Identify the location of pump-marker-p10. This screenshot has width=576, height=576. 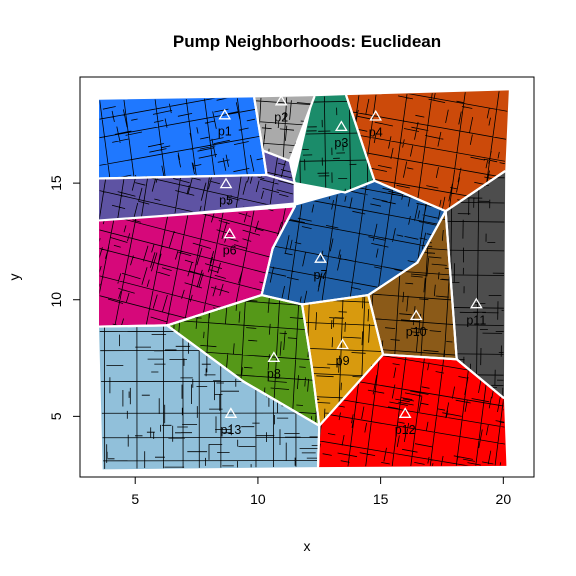
(416, 315).